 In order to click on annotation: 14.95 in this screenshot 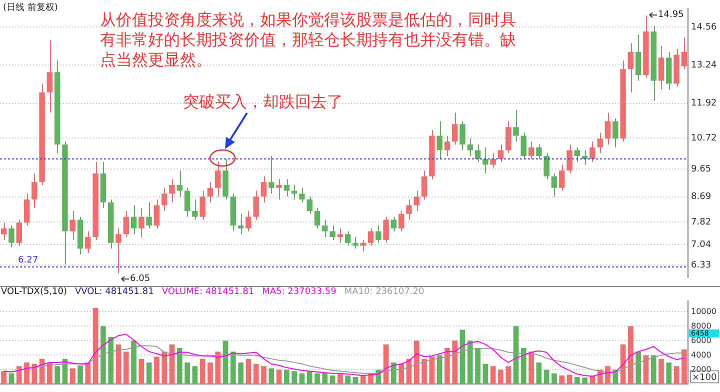, I will do `click(671, 15)`.